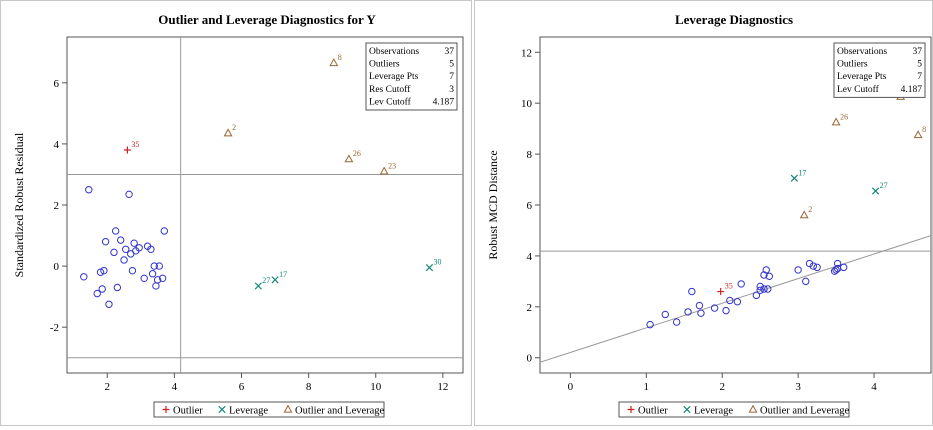 This screenshot has height=430, width=933. Describe the element at coordinates (798, 387) in the screenshot. I see `x-tick-label: 3` at that location.